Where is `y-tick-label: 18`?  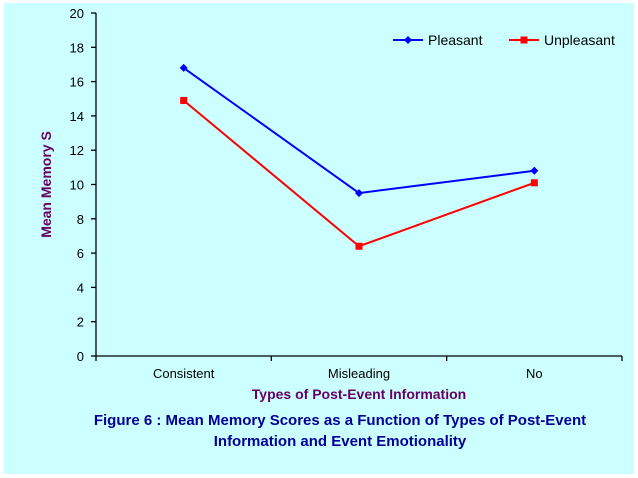 y-tick-label: 18 is located at coordinates (77, 47).